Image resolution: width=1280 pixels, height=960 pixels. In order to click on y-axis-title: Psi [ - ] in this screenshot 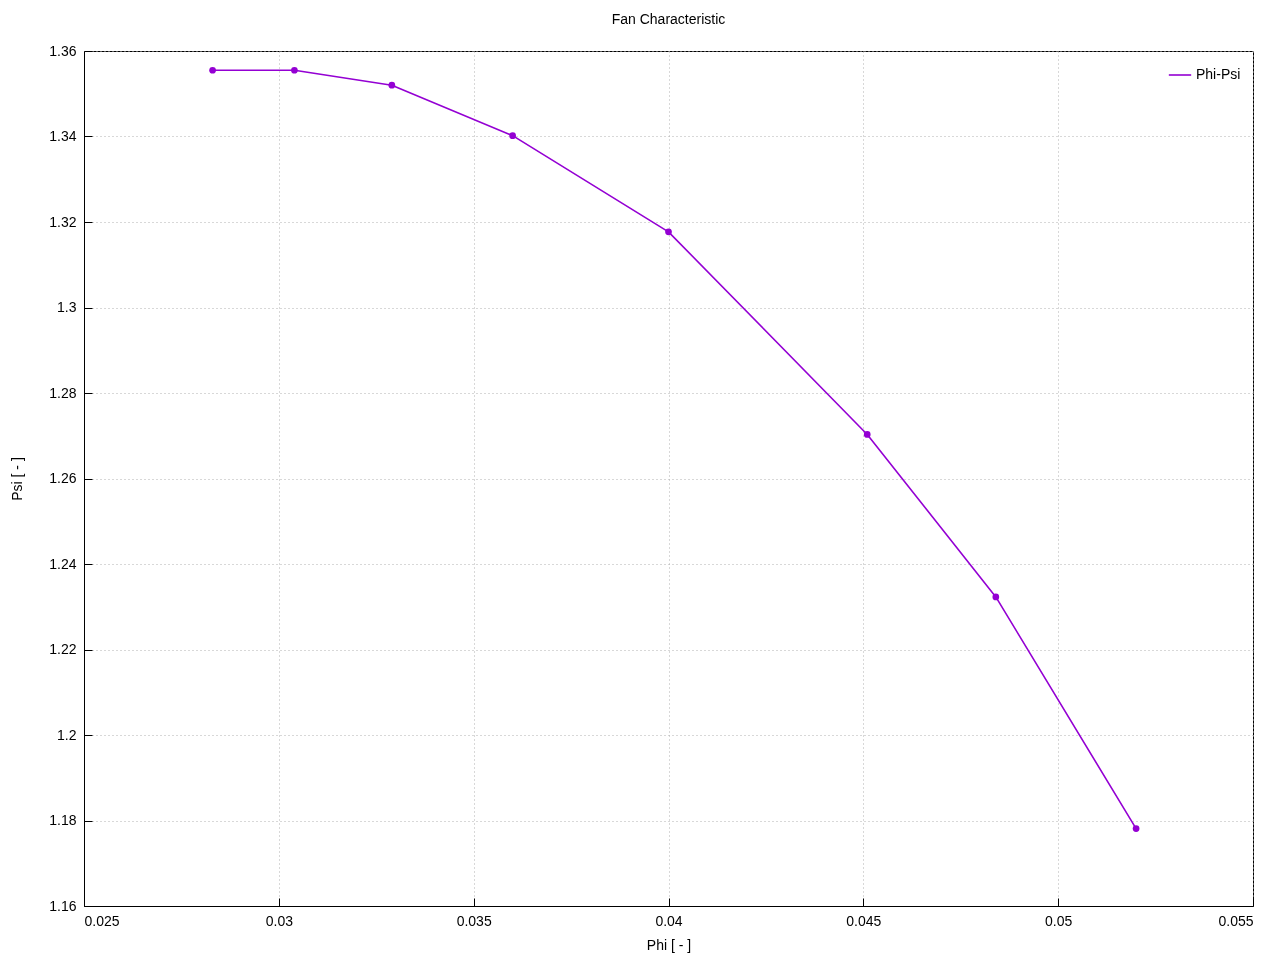, I will do `click(17, 479)`.